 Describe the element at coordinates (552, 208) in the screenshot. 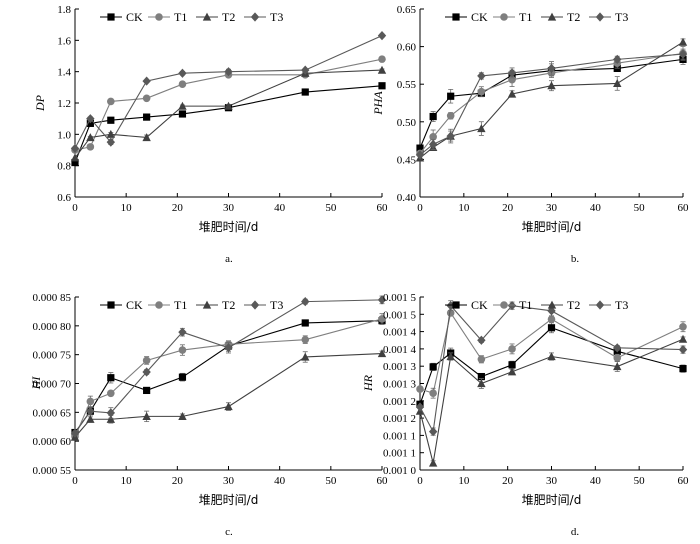

I see `x-tick-label: 30` at that location.